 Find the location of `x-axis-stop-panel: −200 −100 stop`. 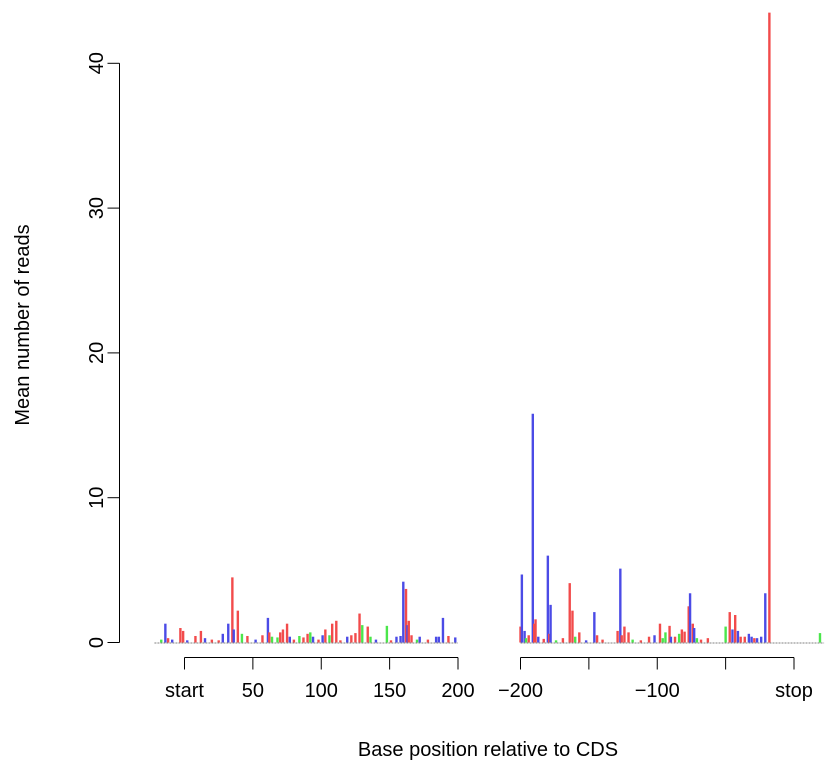

x-axis-stop-panel: −200 −100 stop is located at coordinates (655, 679).